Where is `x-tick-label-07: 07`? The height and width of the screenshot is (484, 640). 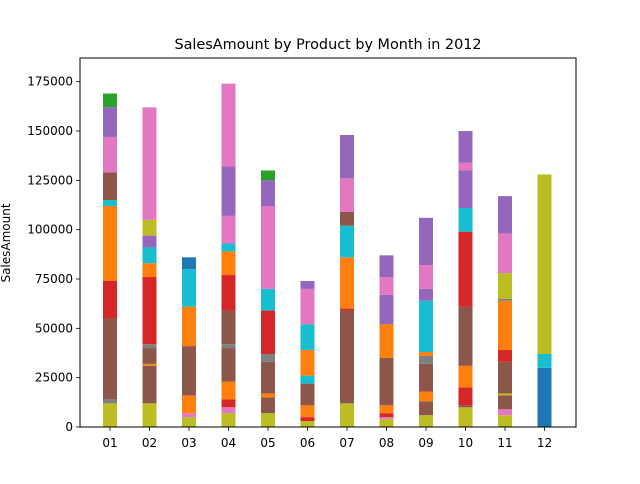 x-tick-label-07: 07 is located at coordinates (346, 443).